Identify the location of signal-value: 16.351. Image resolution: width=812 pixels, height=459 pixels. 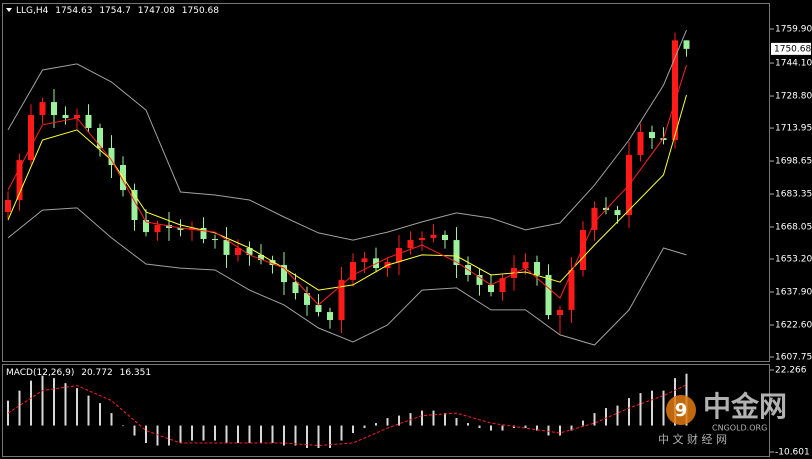
(136, 373).